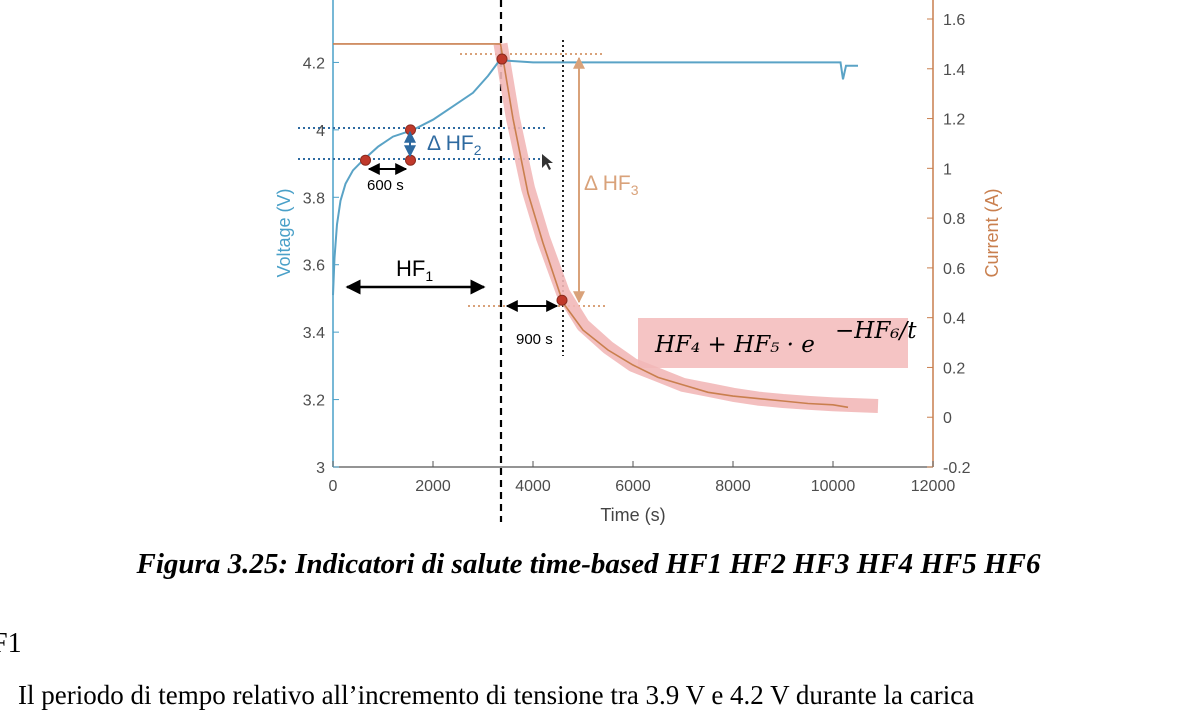 The image size is (1177, 711). Describe the element at coordinates (632, 515) in the screenshot. I see `x-axis-title: Time (s)` at that location.